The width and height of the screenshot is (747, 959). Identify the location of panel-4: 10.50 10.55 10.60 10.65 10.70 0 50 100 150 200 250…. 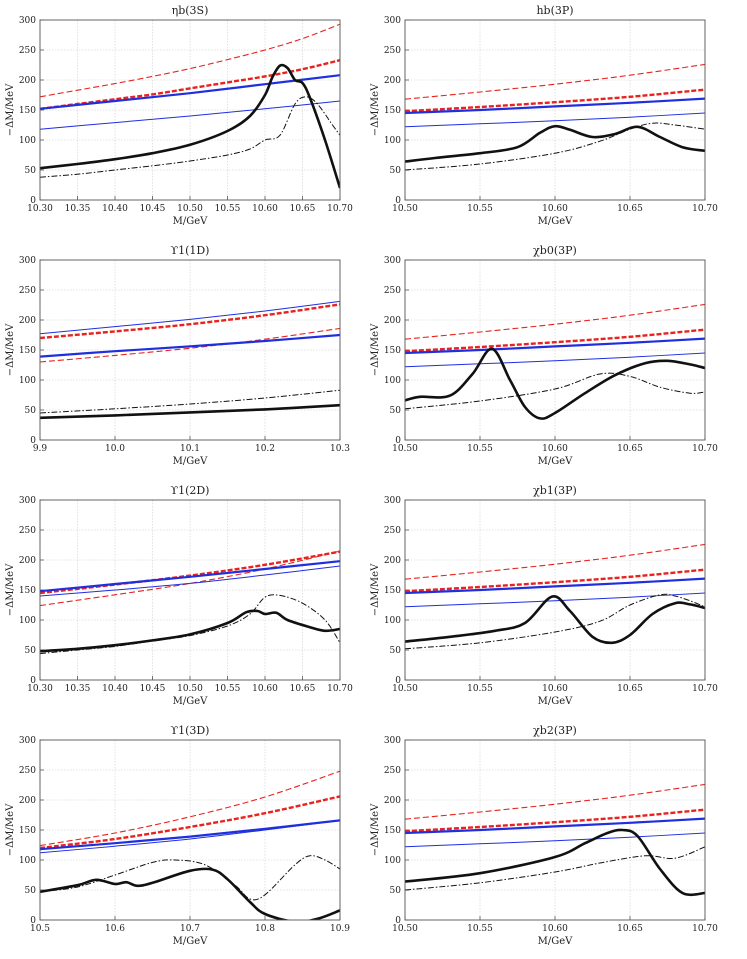
(544, 355).